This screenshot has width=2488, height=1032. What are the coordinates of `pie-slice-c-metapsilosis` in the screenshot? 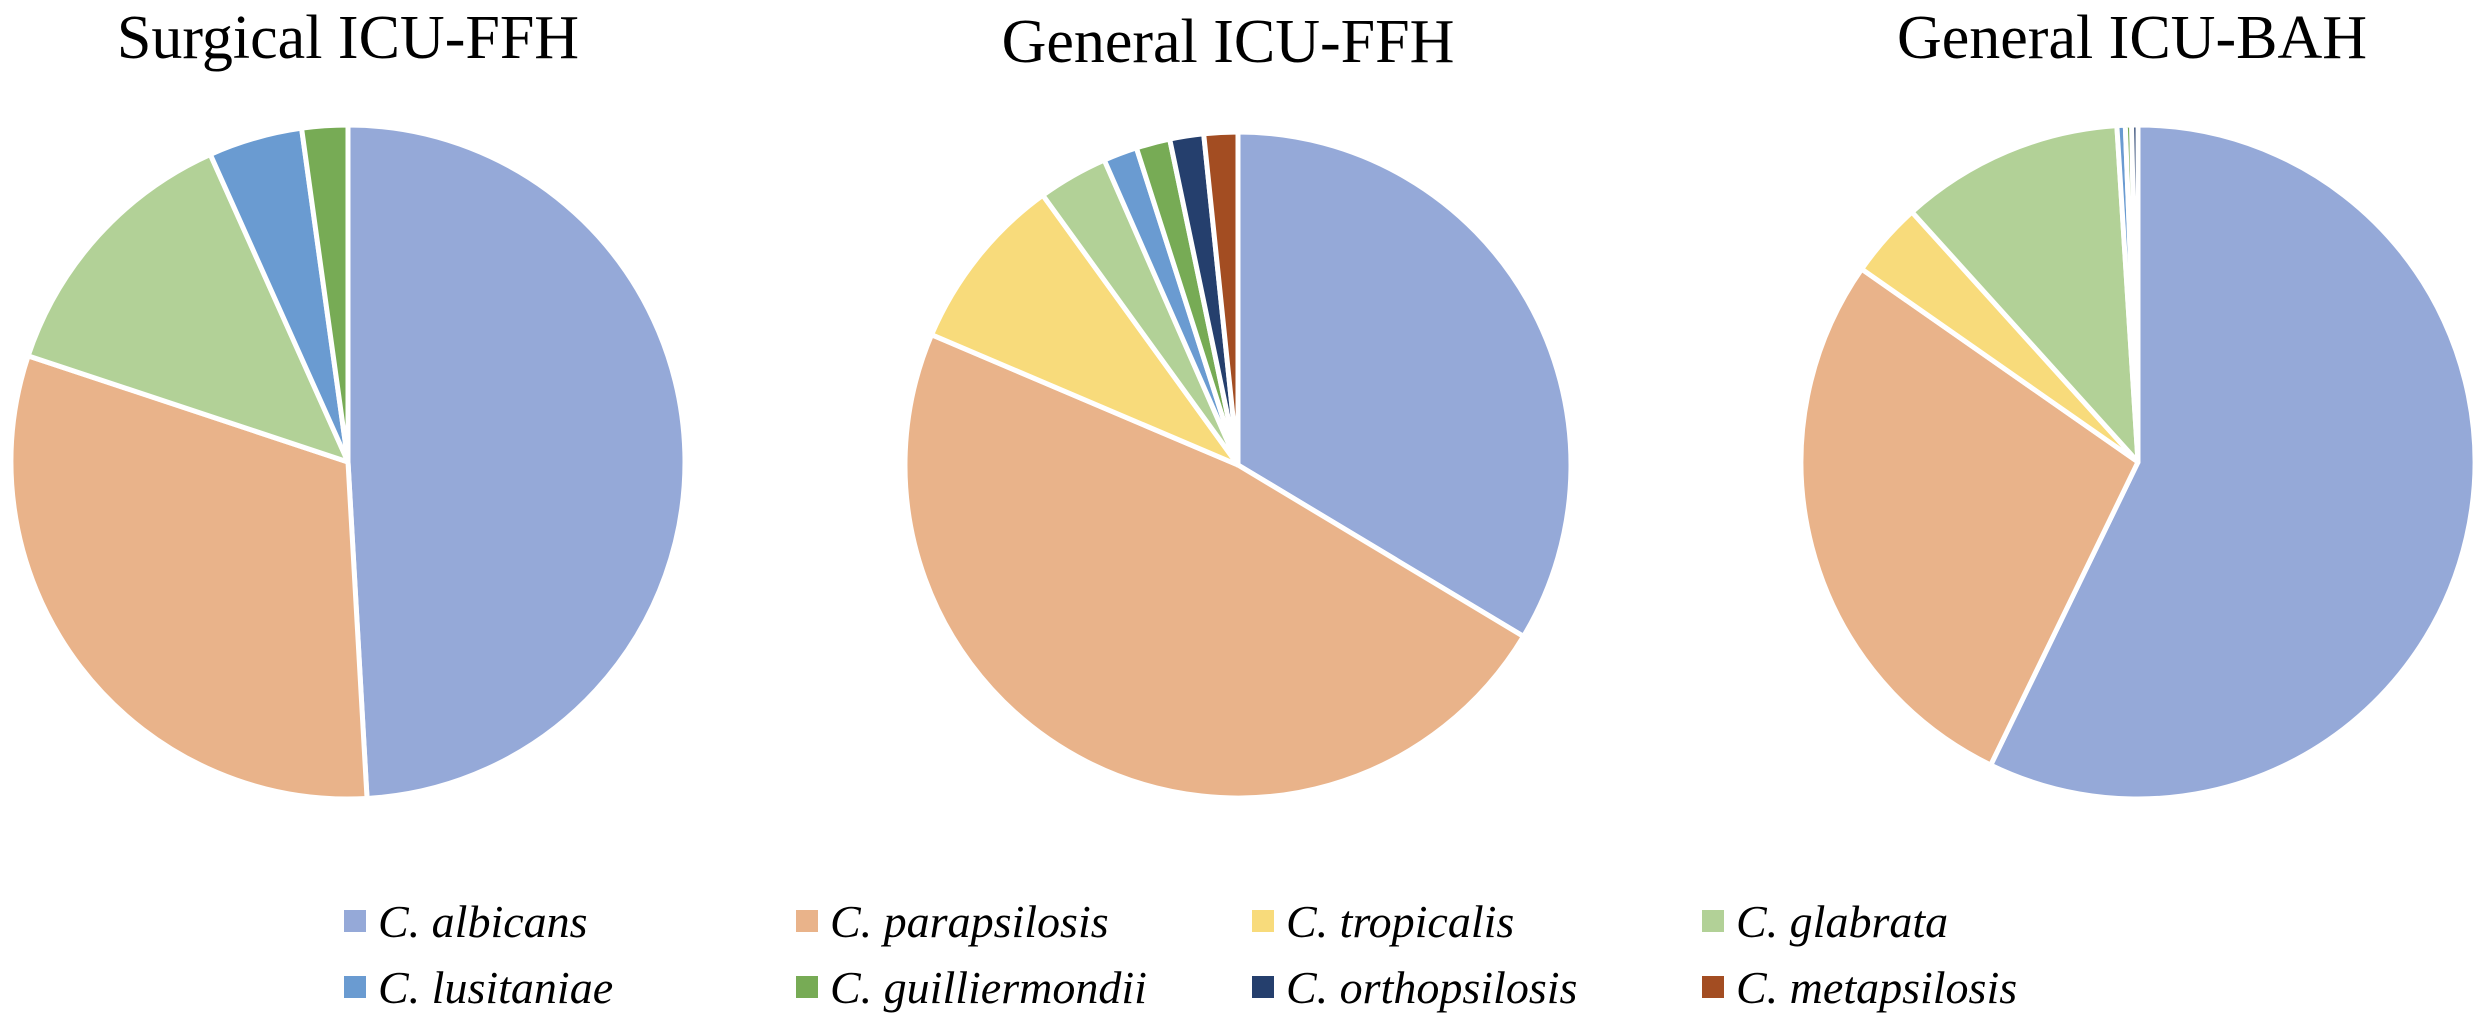 It's located at (1221, 298).